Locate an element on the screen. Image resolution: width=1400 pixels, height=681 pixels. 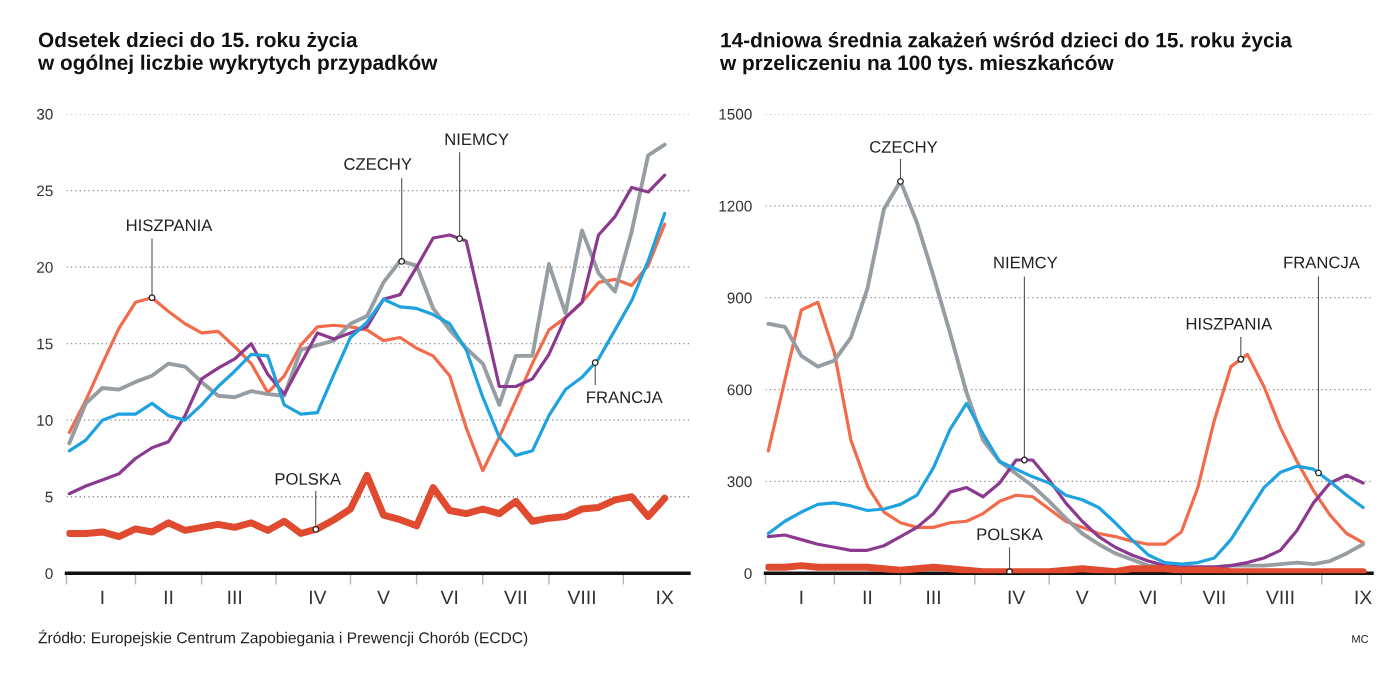
text: MC is located at coordinates (1360, 639).